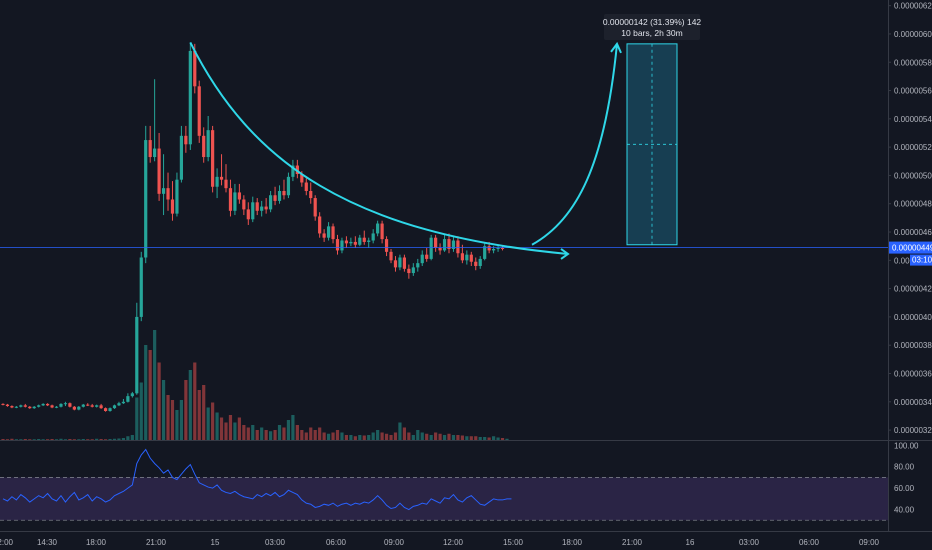  I want to click on rsi-tick-label: 100.00, so click(906, 445).